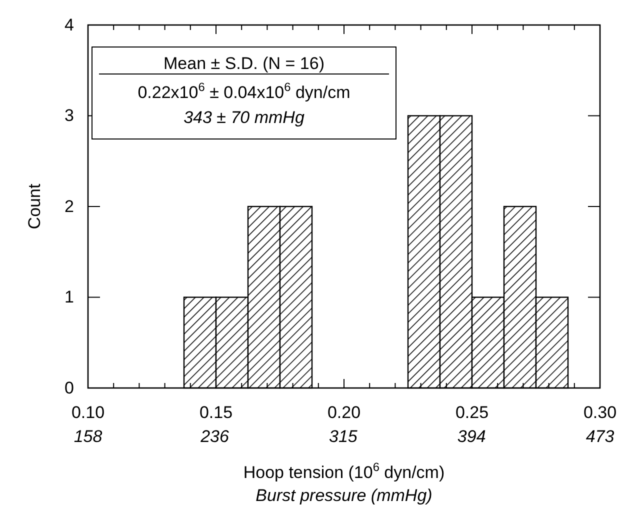 The width and height of the screenshot is (629, 517). What do you see at coordinates (244, 91) in the screenshot?
I see `annotation: 0.22x10$^{6}$ ± 0.04x10$^{6}$ dyn/cm` at bounding box center [244, 91].